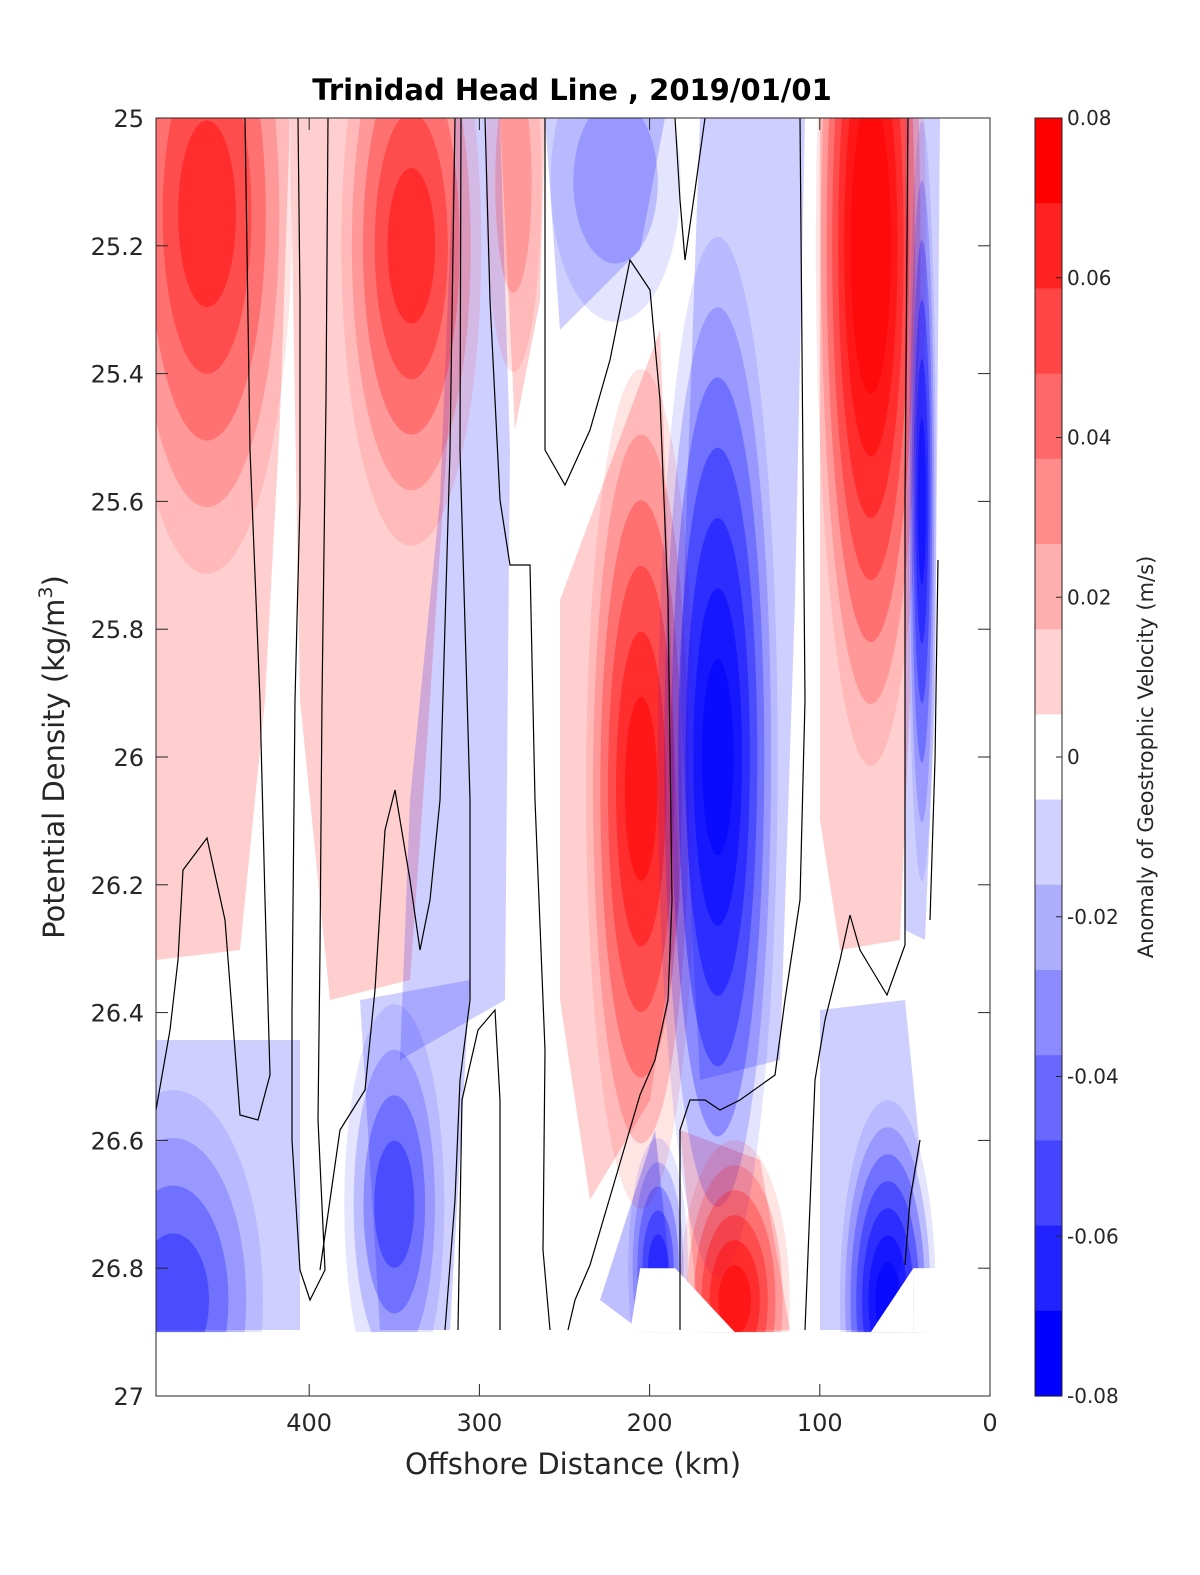 The width and height of the screenshot is (1200, 1575). Describe the element at coordinates (892, 1300) in the screenshot. I see `no-data-nearshore-edge` at that location.